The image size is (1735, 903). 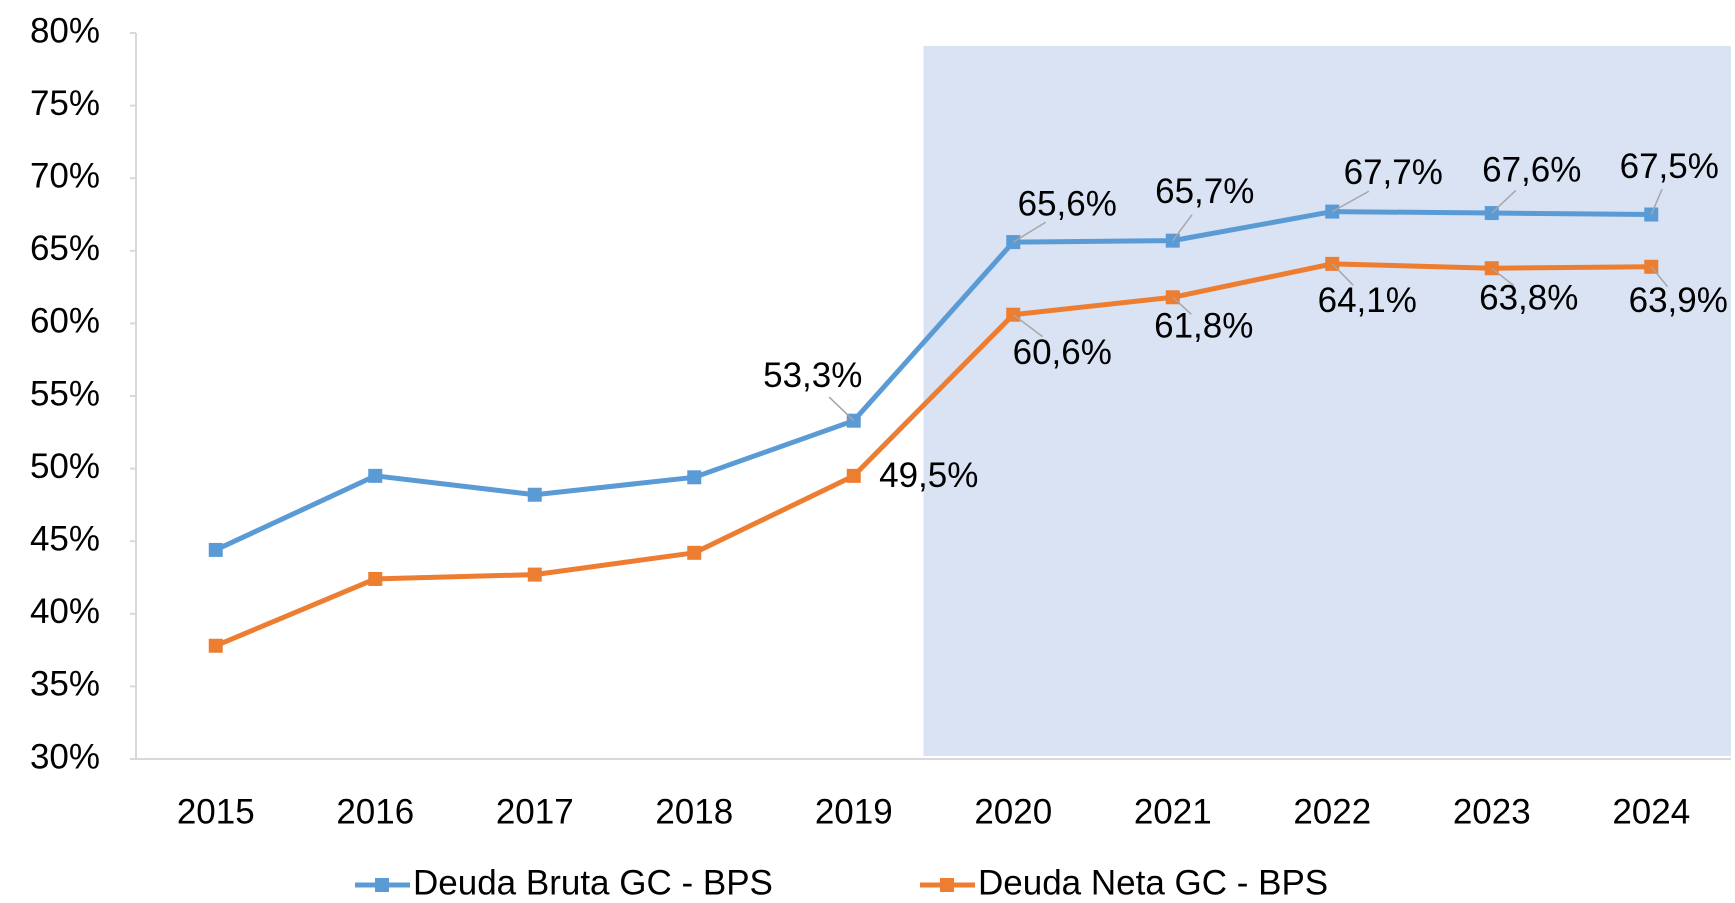 I want to click on data-label: 53,3%, so click(x=812, y=375).